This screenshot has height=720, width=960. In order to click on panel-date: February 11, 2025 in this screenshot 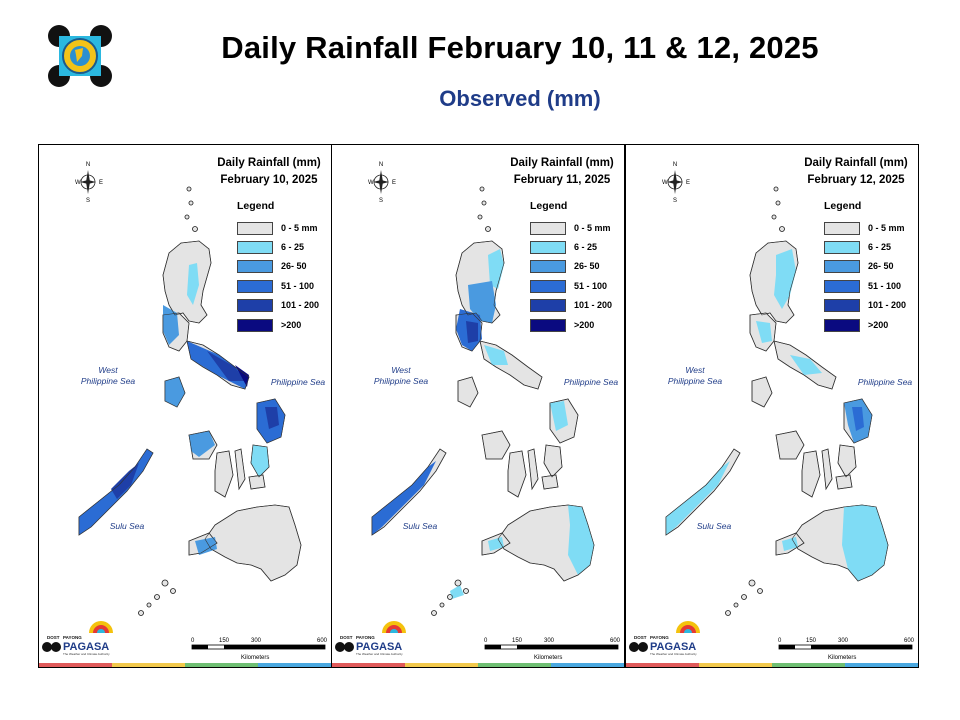, I will do `click(562, 180)`.